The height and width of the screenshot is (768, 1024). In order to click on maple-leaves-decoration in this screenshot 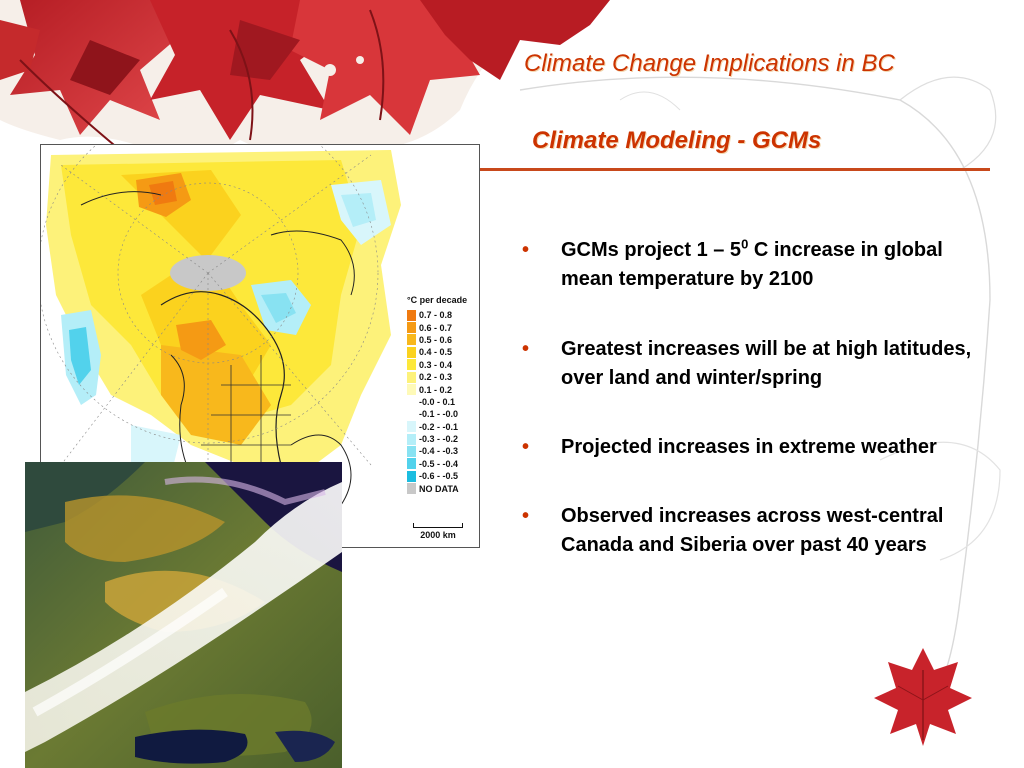, I will do `click(310, 85)`.